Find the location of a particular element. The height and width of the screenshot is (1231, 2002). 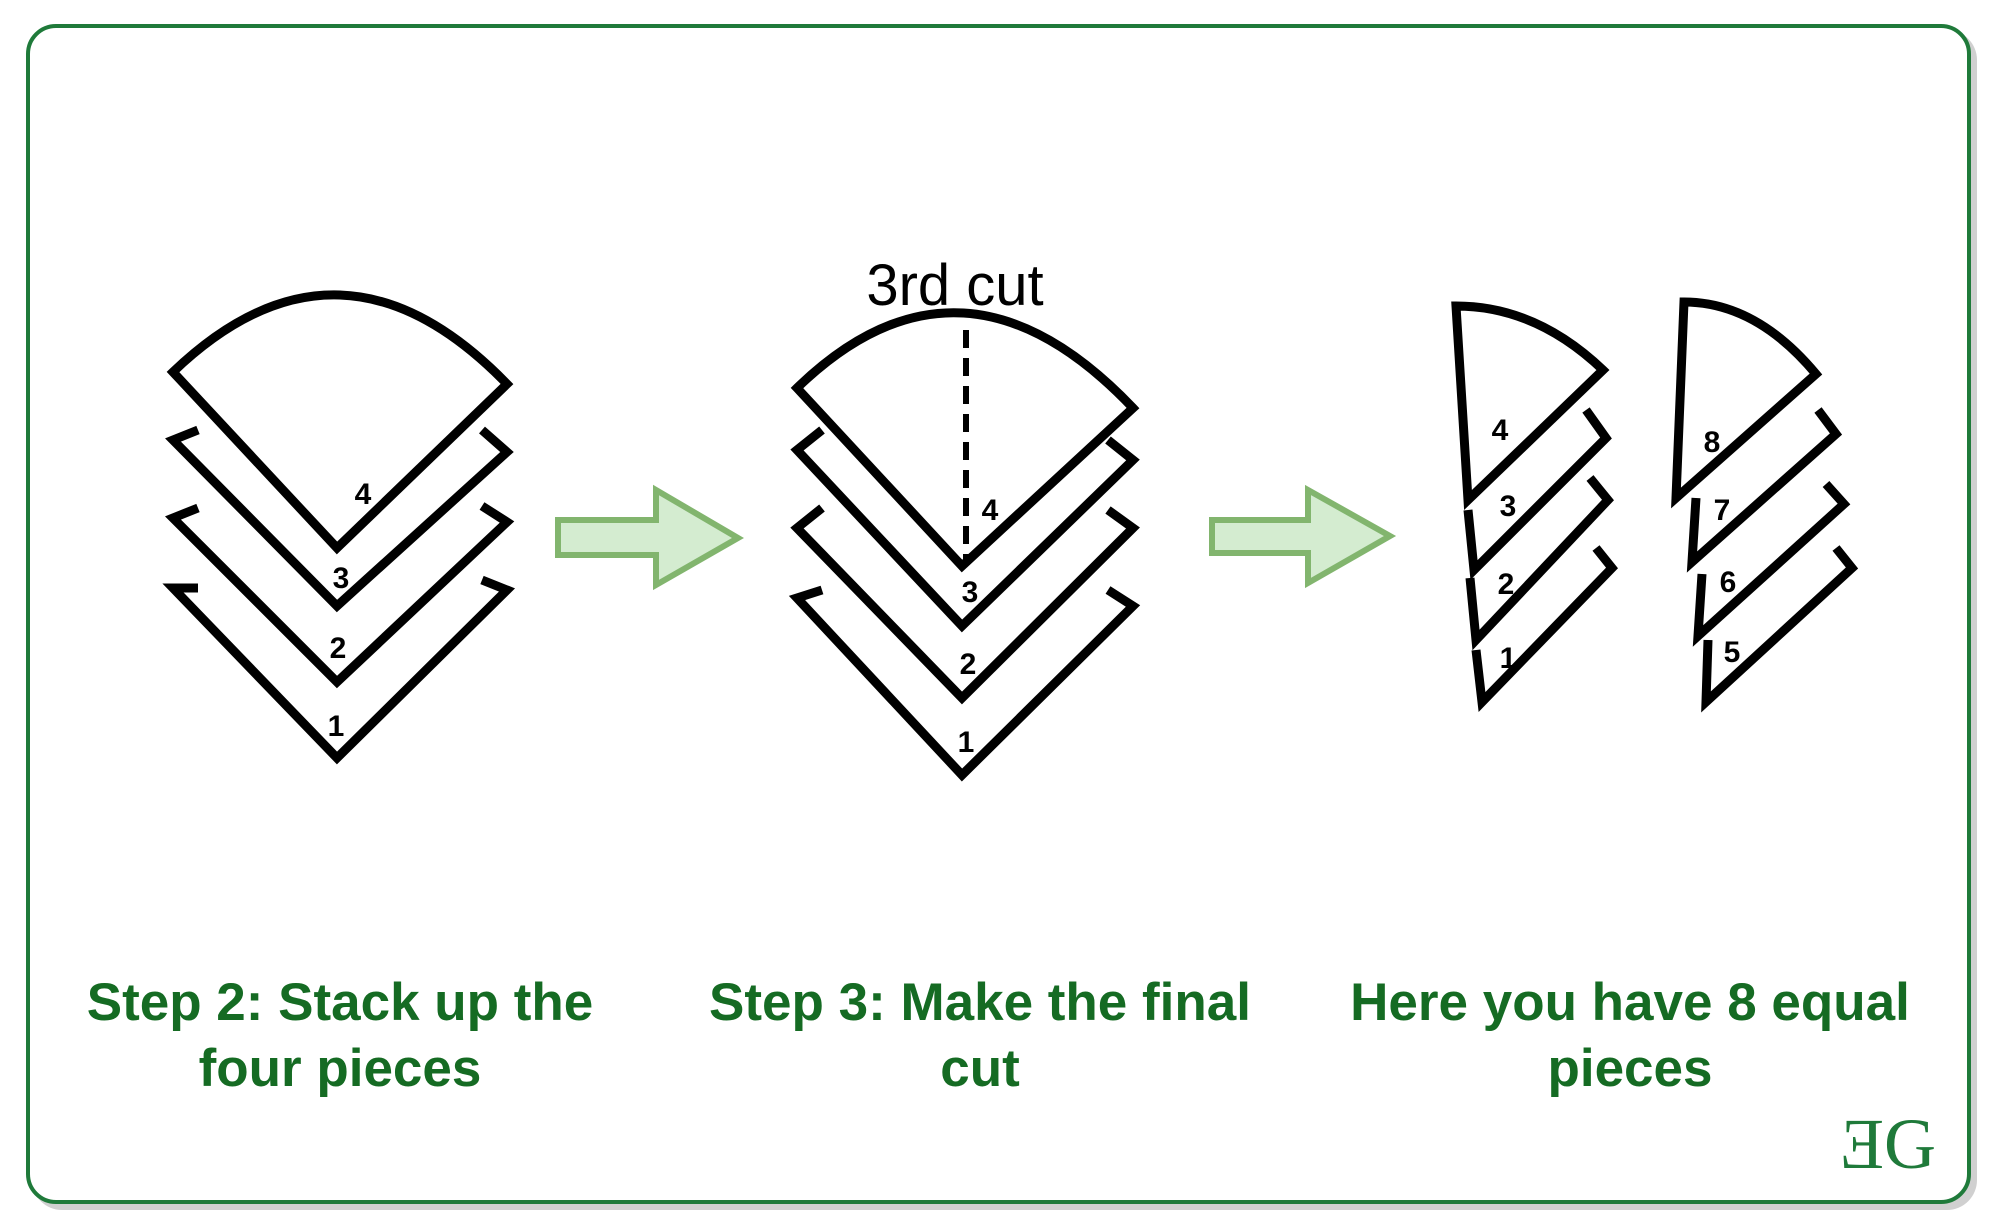

left-slice-4-outline is located at coordinates (1530, 405).